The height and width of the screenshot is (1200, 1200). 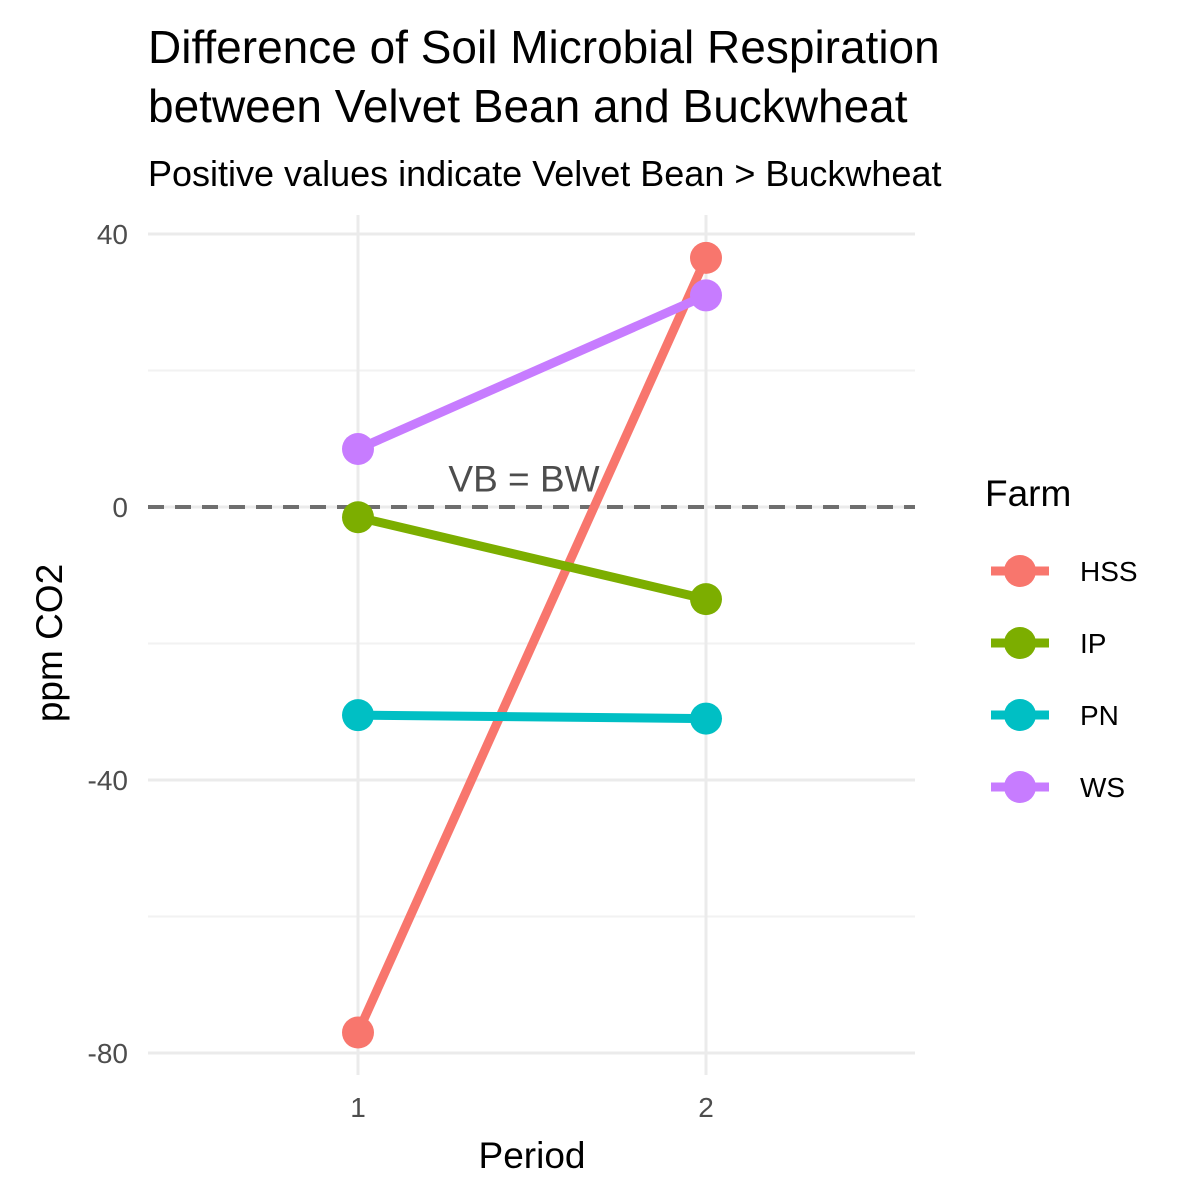 I want to click on legend-item-pn: PN, so click(x=1055, y=715).